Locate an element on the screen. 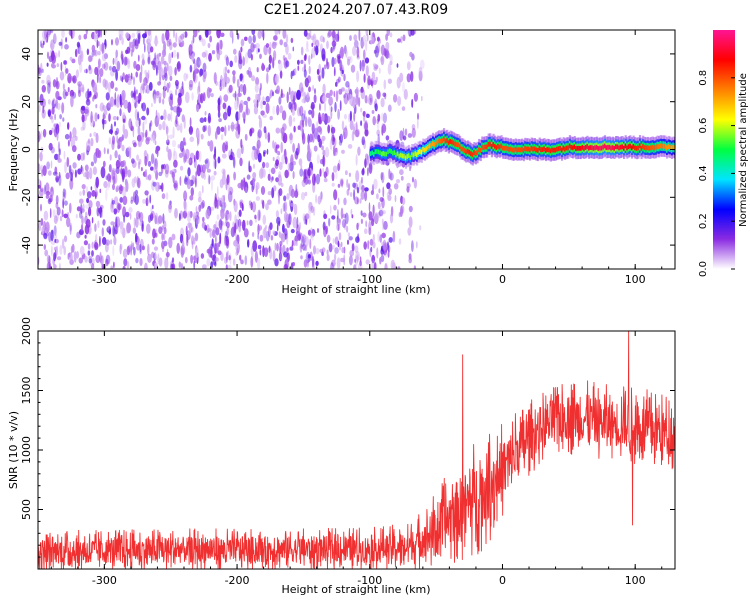 Image resolution: width=750 pixels, height=600 pixels. y-tick-label: -40 is located at coordinates (26, 245).